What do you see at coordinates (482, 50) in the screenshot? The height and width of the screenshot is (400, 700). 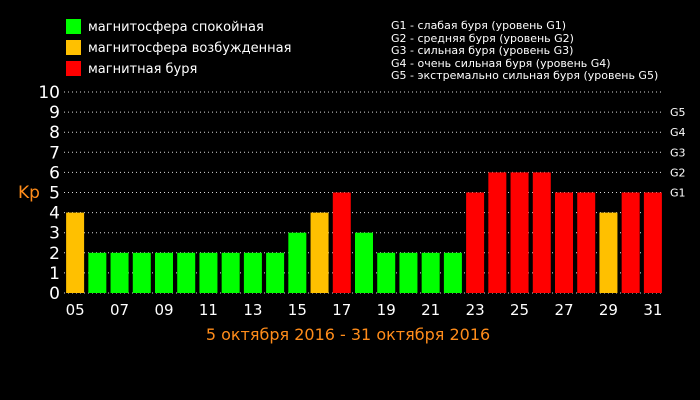 I see `g-scale-item-g3: G3 - сильная буря (уровень G3)` at bounding box center [482, 50].